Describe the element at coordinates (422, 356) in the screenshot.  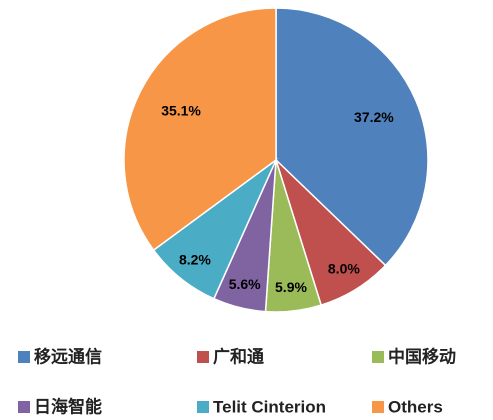
I see `legend-label: 中国移动` at that location.